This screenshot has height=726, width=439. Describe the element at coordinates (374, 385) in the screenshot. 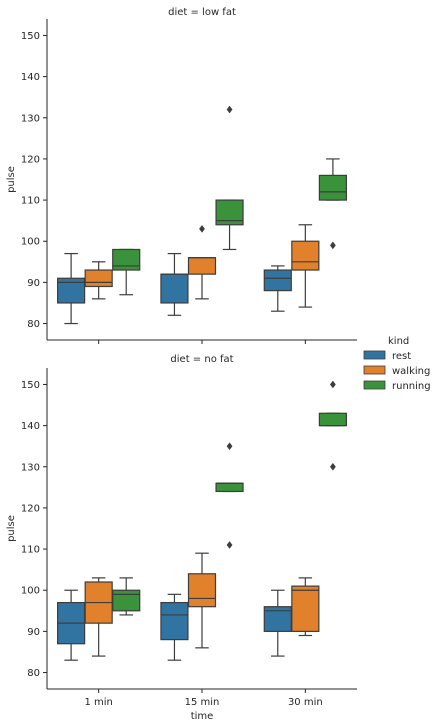

I see `legend-swatch-running` at that location.